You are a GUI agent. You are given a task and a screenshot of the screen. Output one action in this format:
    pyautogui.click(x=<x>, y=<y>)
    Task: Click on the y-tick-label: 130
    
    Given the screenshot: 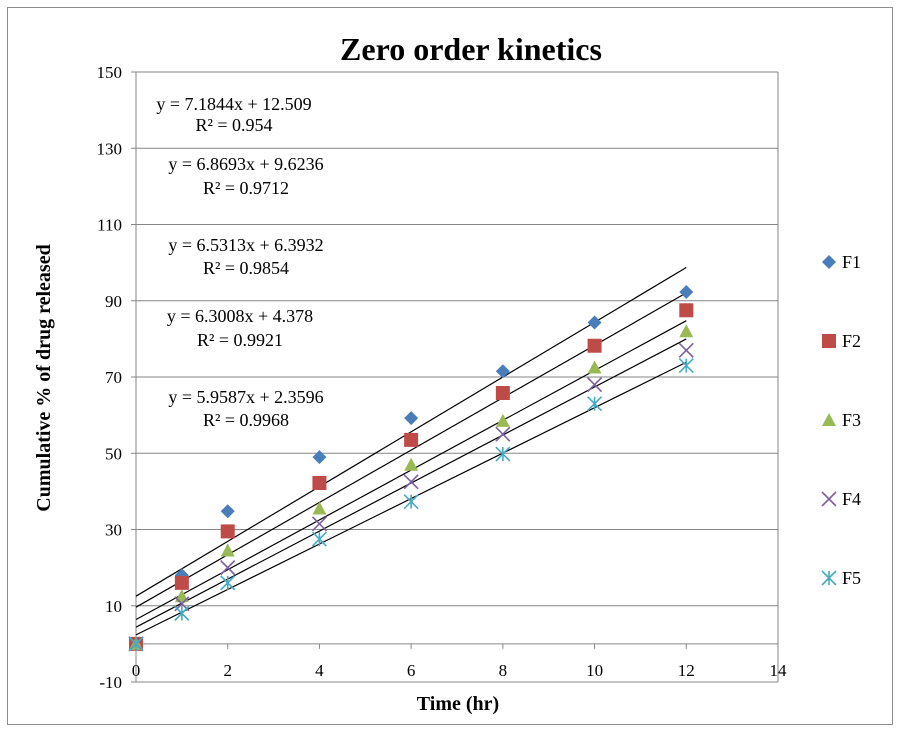 What is the action you would take?
    pyautogui.click(x=110, y=148)
    